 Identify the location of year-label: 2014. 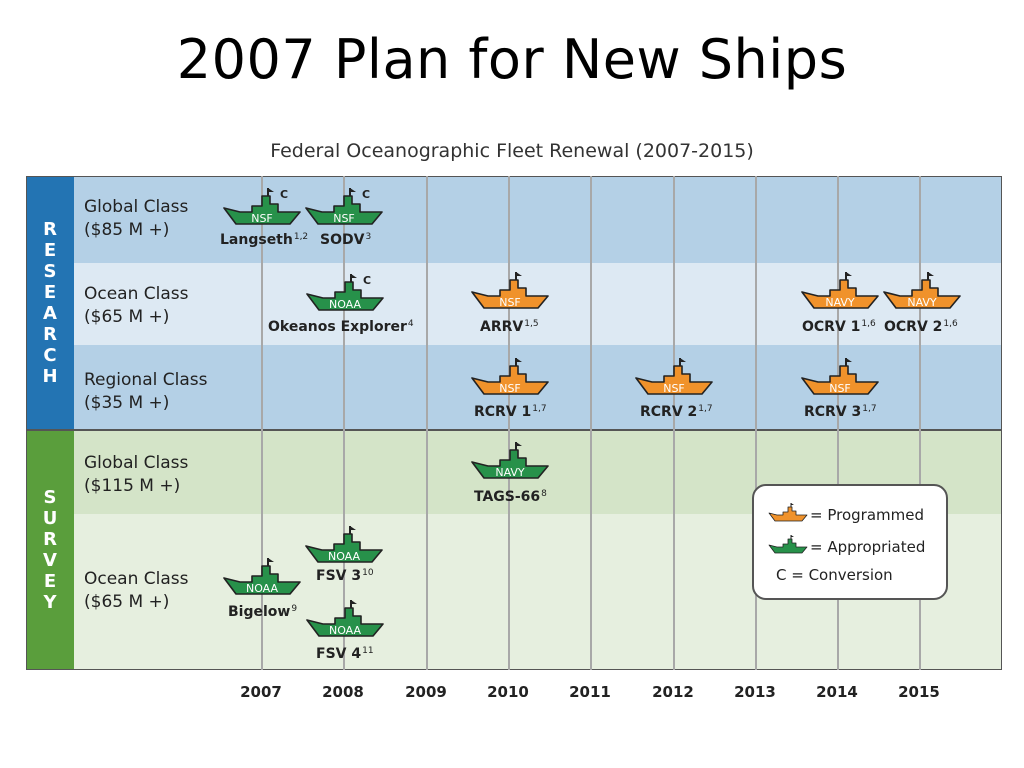
(837, 692).